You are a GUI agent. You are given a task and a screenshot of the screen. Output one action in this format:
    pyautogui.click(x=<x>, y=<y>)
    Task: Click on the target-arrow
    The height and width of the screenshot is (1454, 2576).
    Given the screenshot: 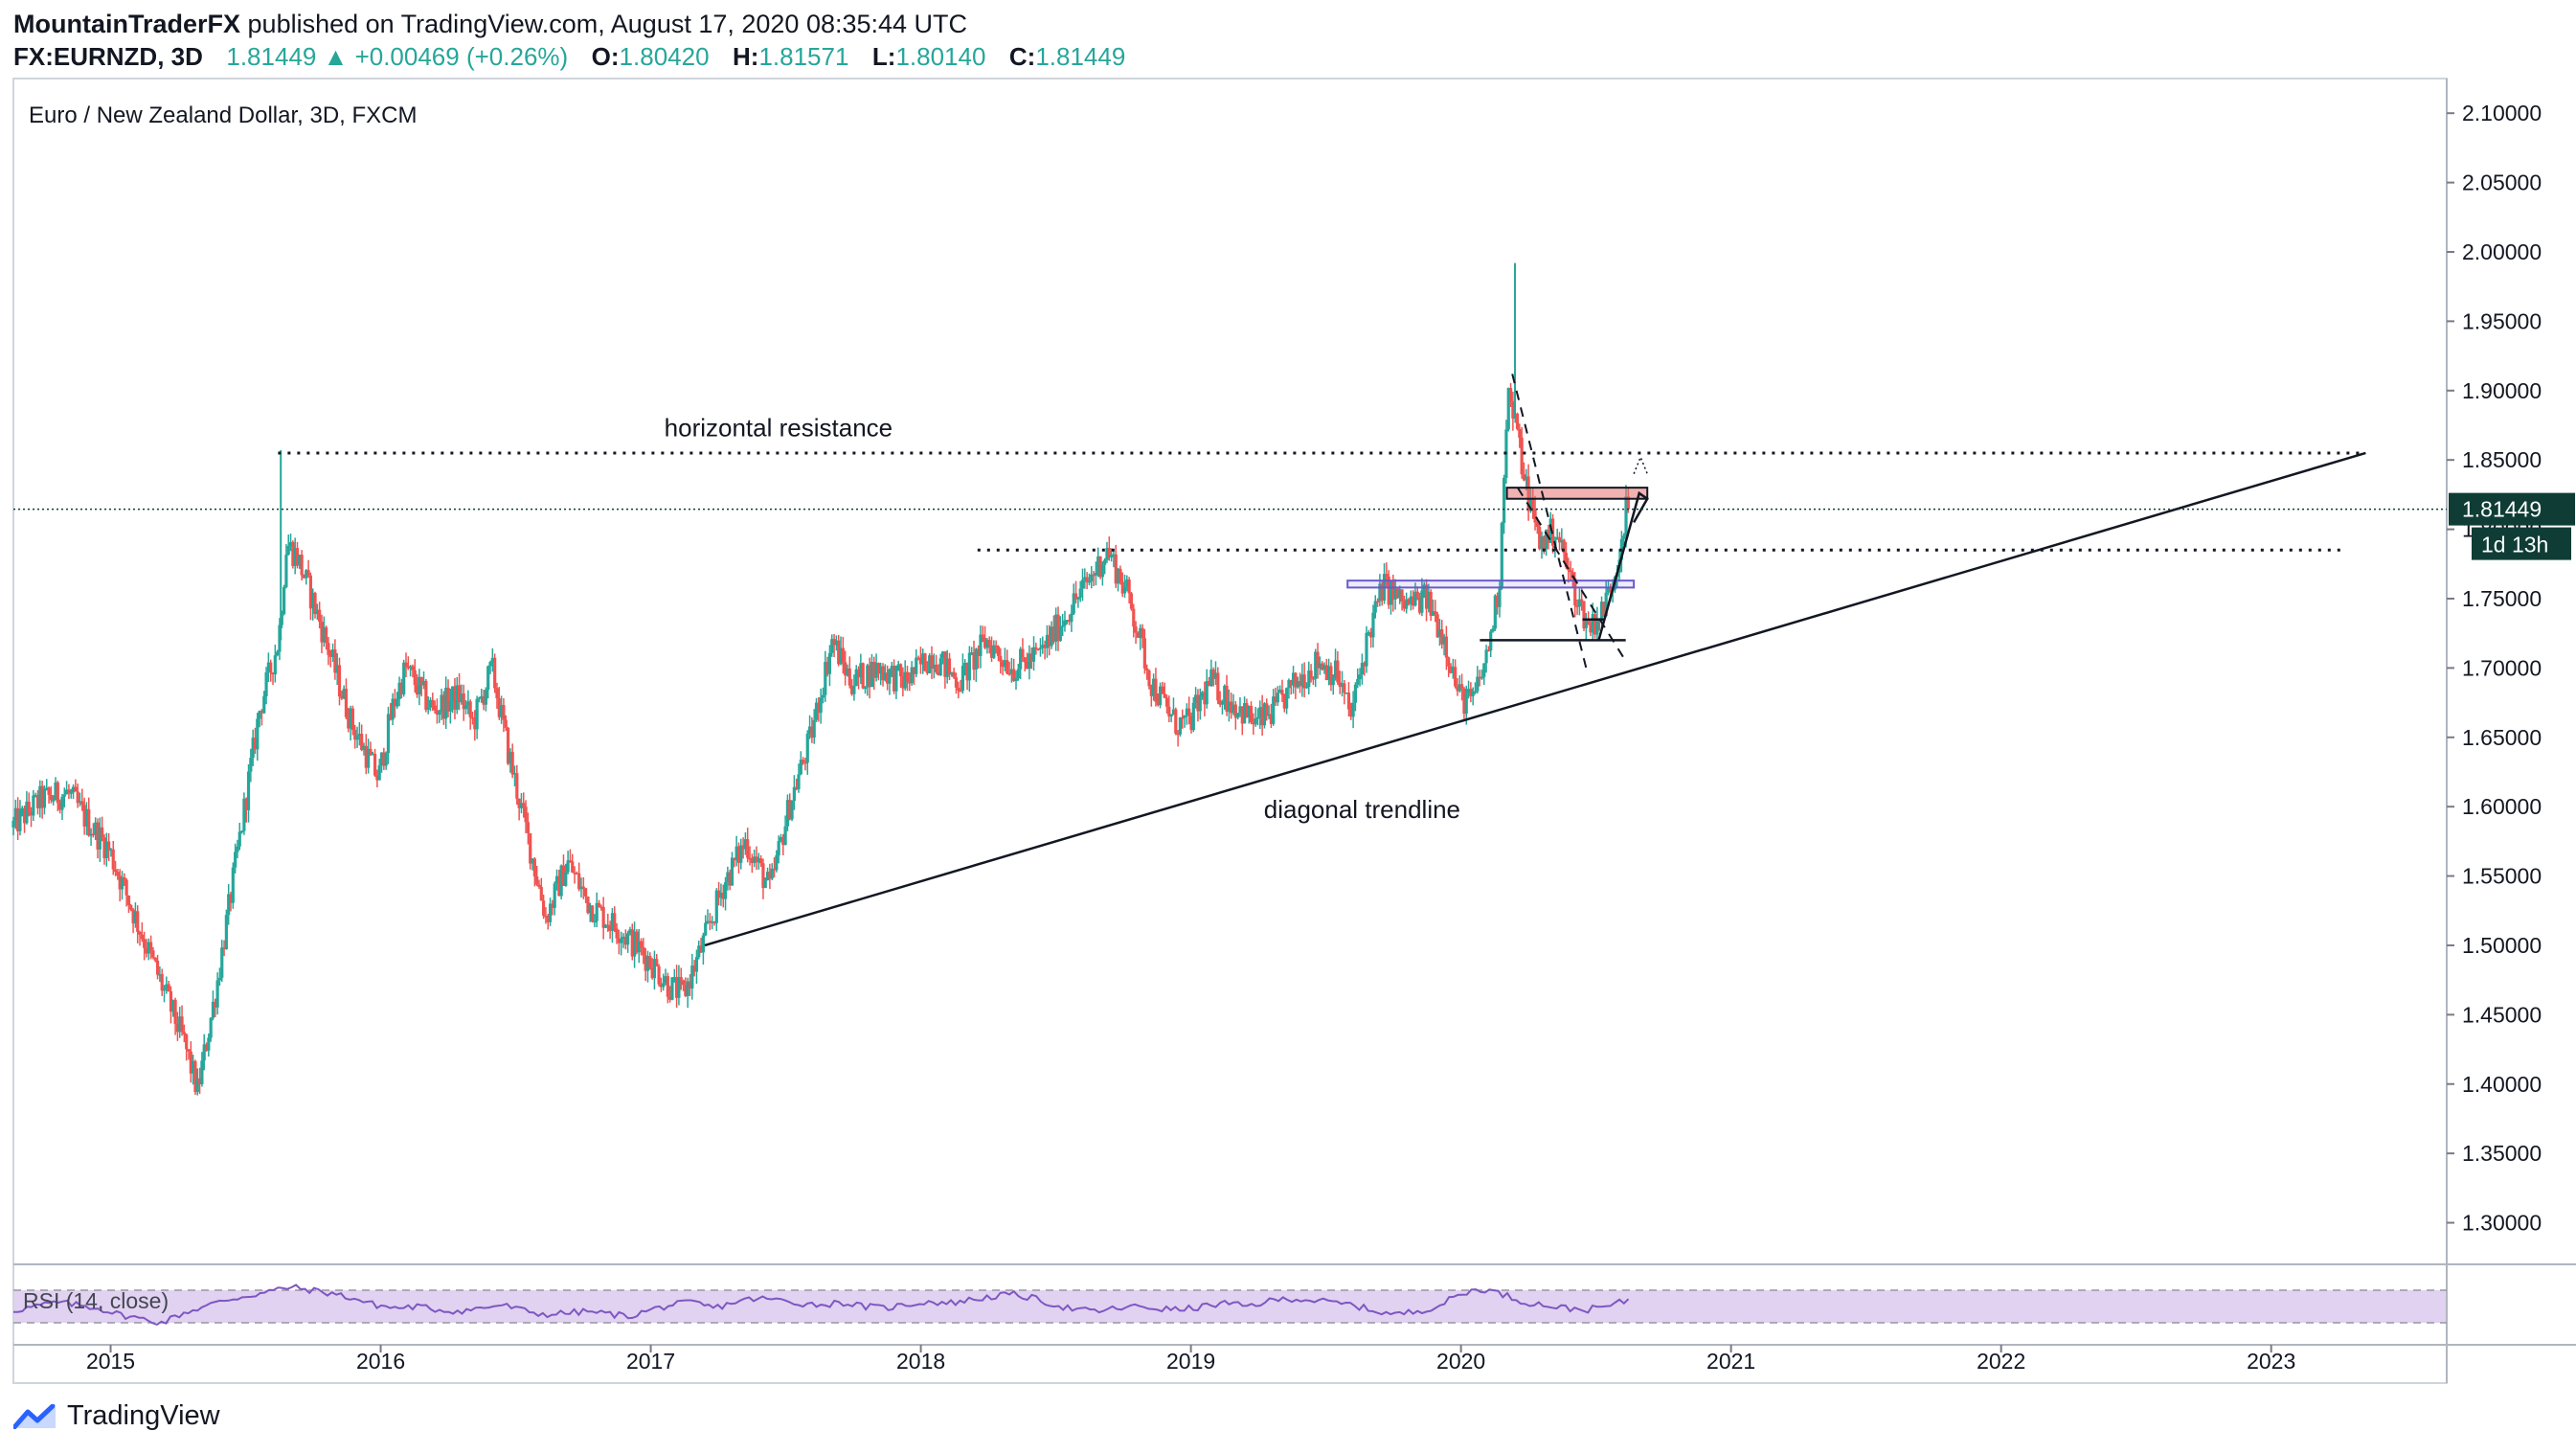 What is the action you would take?
    pyautogui.click(x=1640, y=464)
    